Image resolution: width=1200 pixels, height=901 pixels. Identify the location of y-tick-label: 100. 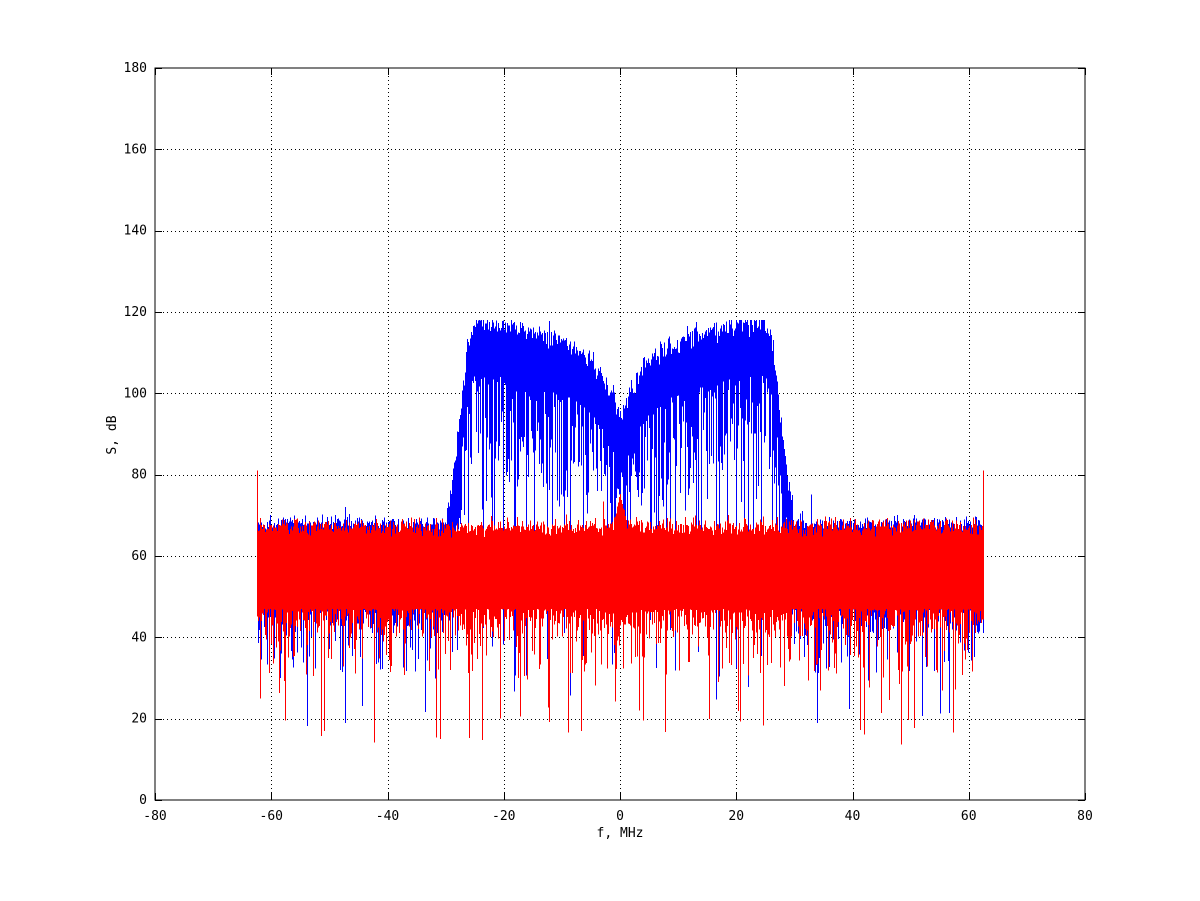
(135, 393).